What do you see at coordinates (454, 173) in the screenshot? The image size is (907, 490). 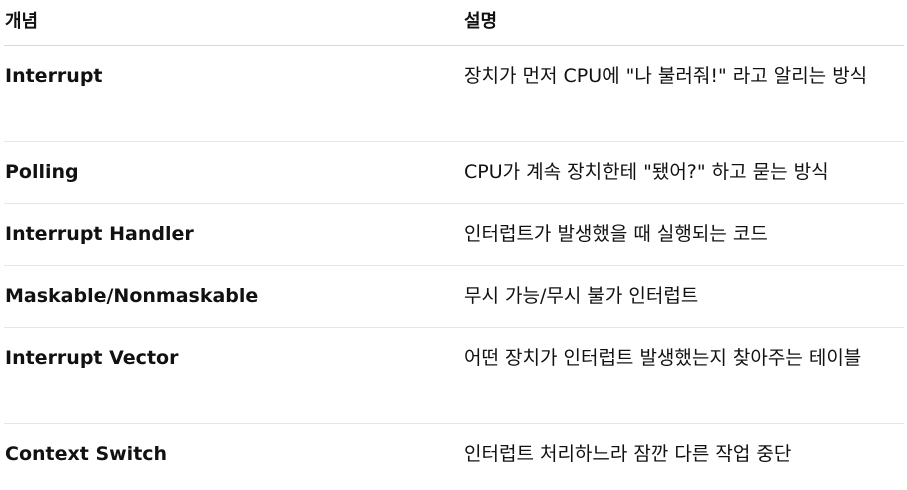 I see `table-row: Polling CPU가 계속 장치한테 "됐어?" 하고 묻는 방식` at bounding box center [454, 173].